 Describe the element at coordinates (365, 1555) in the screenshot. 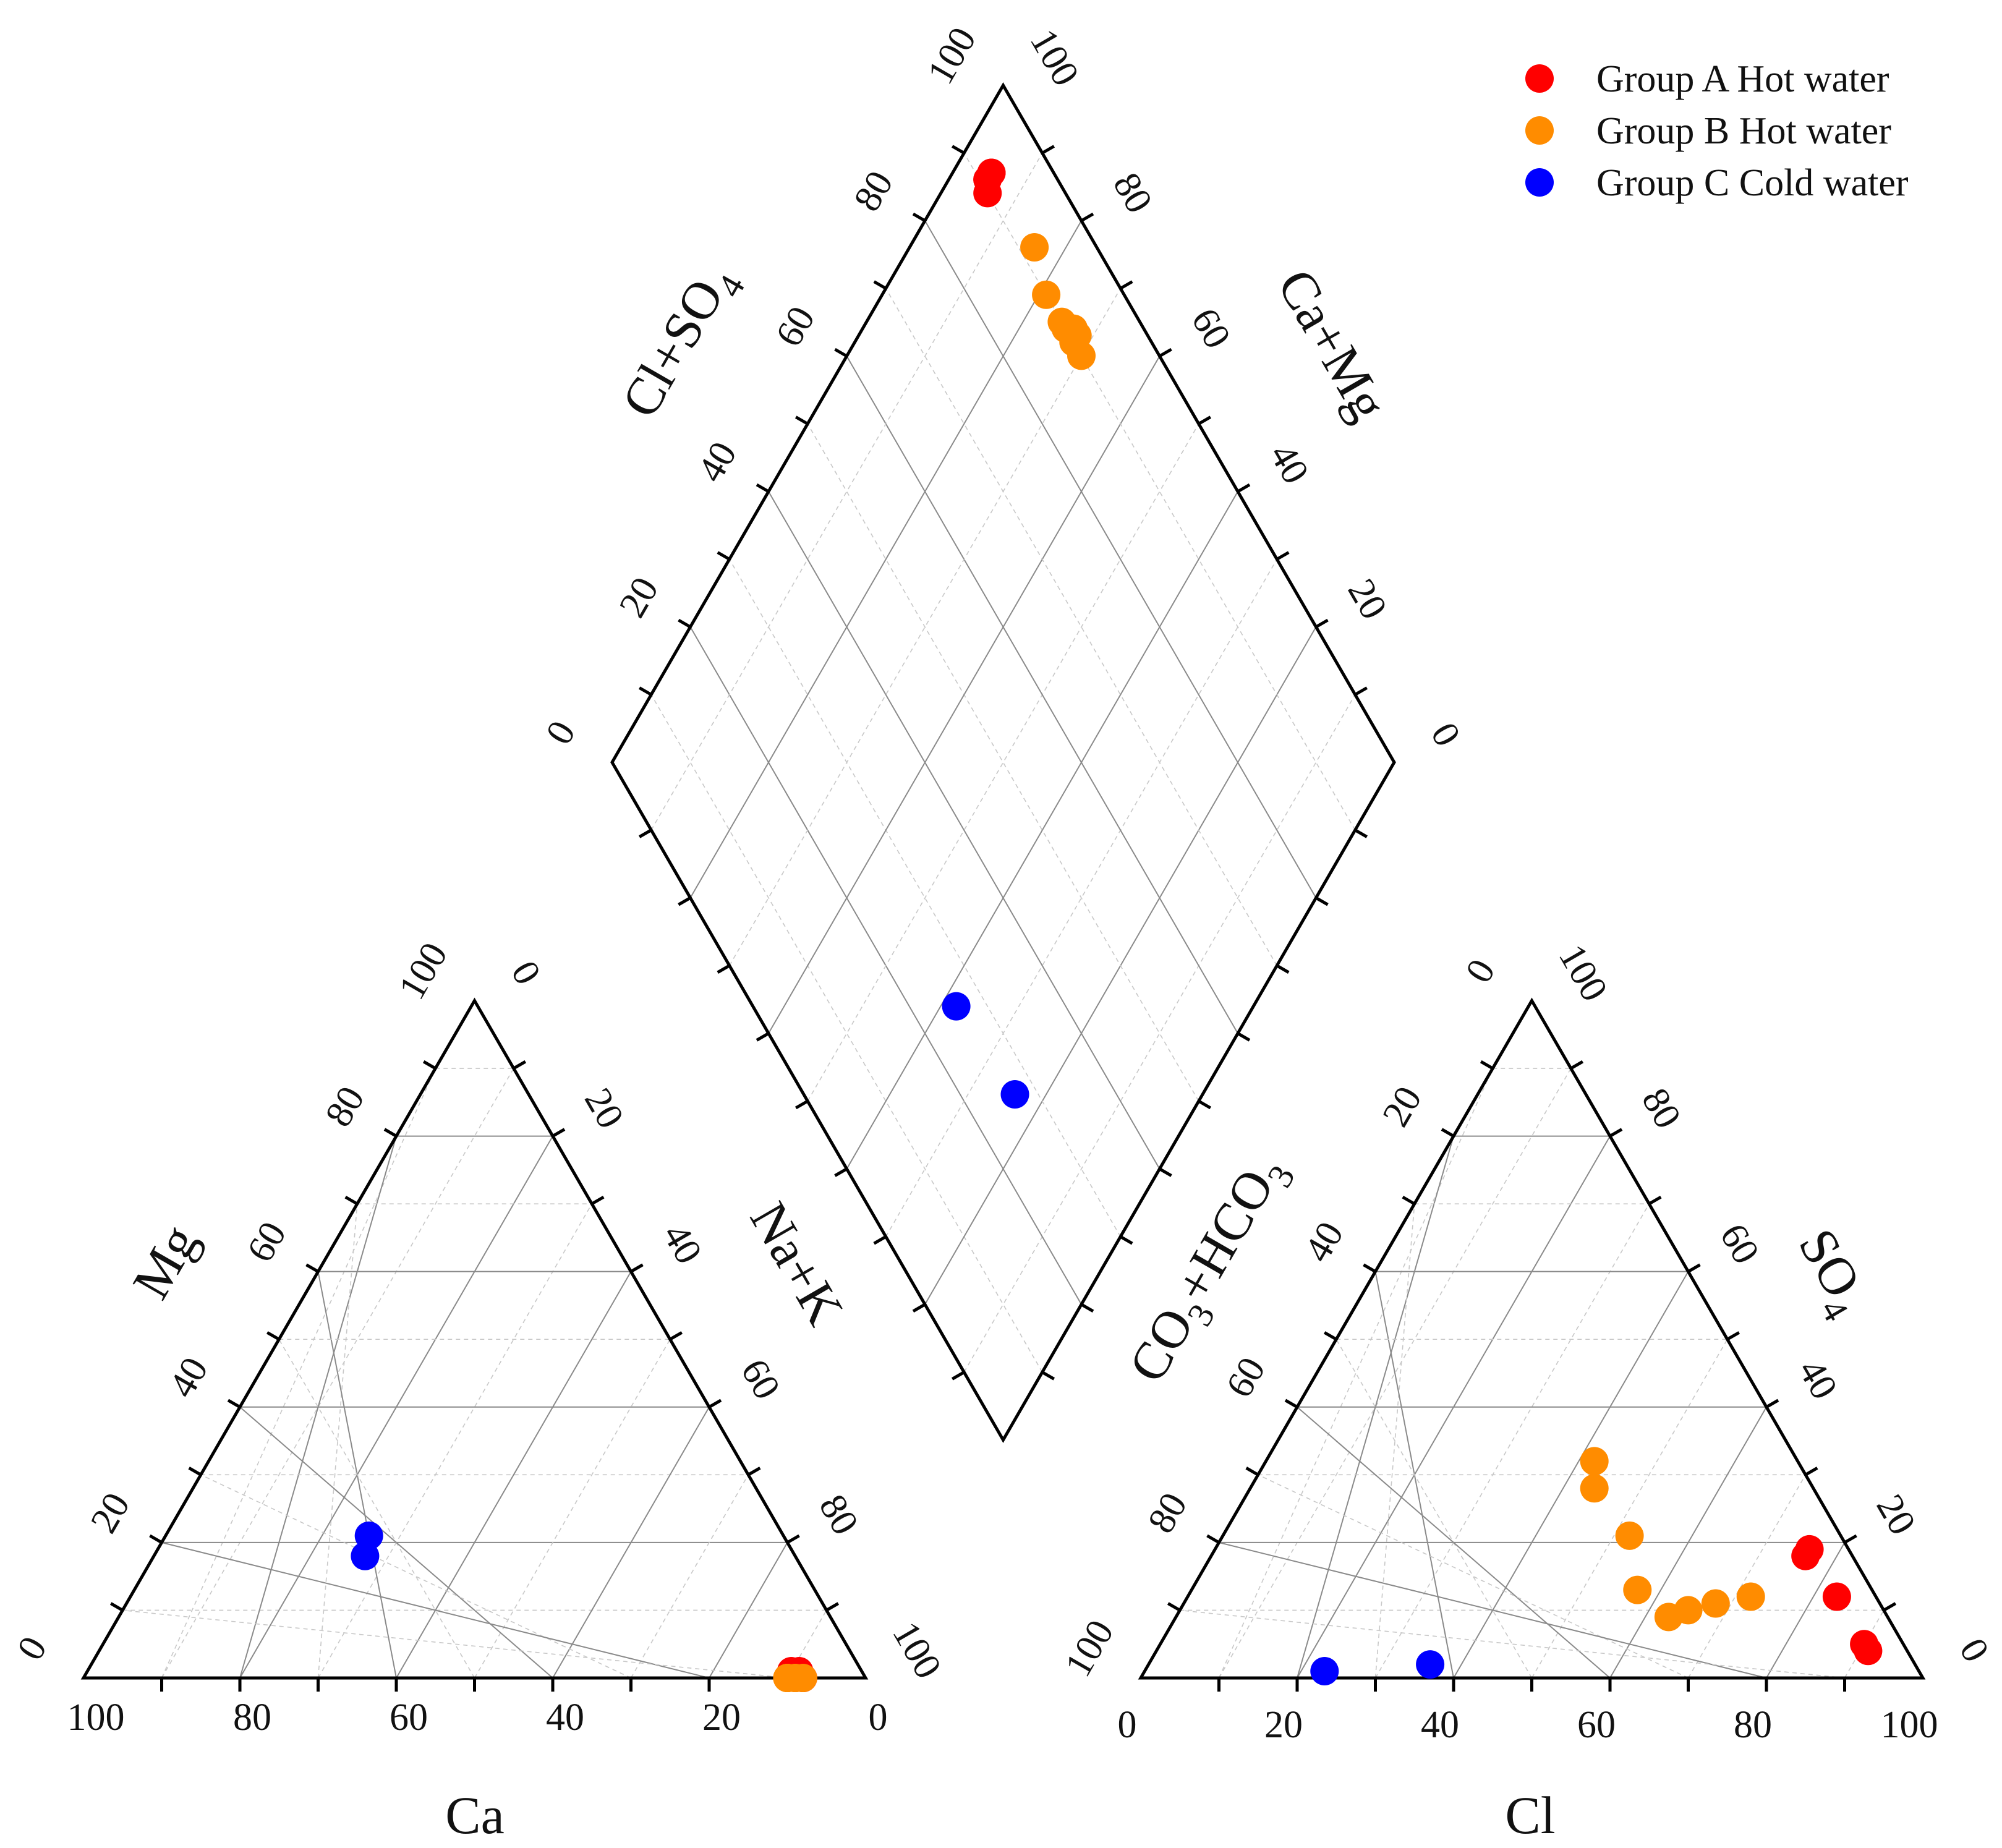

I see `group-c-cation-point` at that location.